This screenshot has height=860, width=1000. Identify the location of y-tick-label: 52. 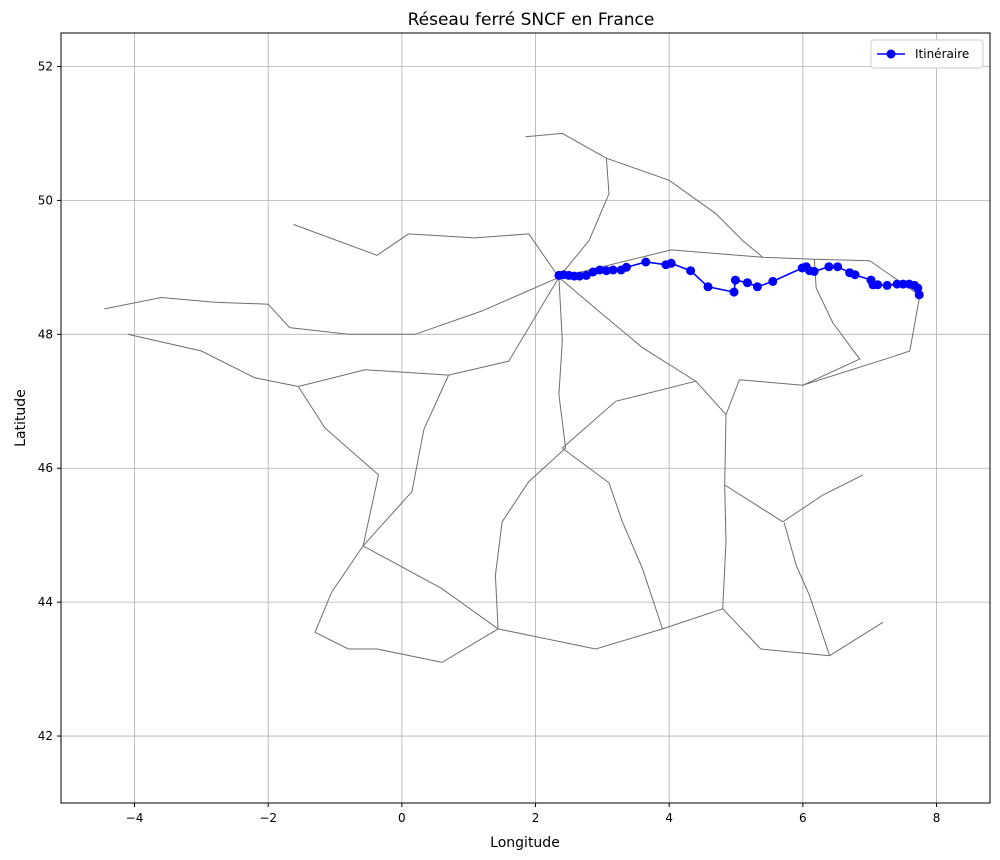
(45, 66).